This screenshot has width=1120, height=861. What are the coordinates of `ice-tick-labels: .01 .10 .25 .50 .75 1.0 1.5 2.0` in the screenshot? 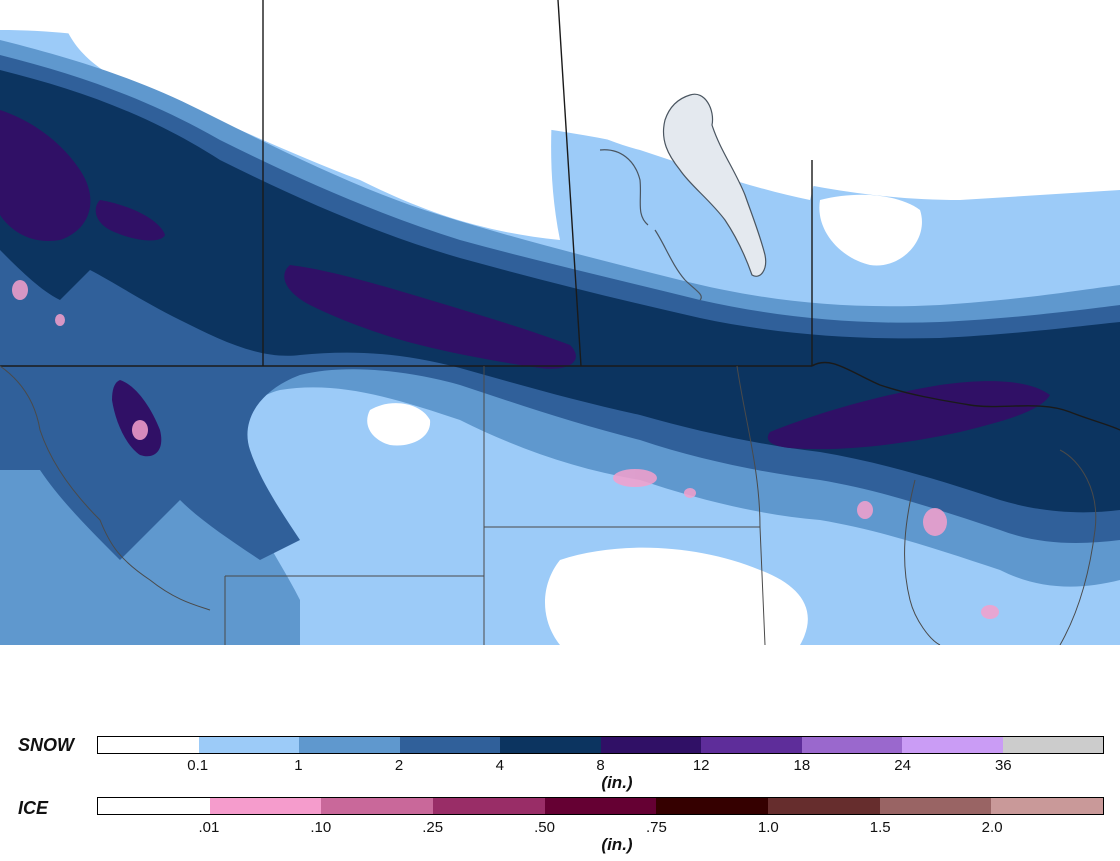 It's located at (600, 829).